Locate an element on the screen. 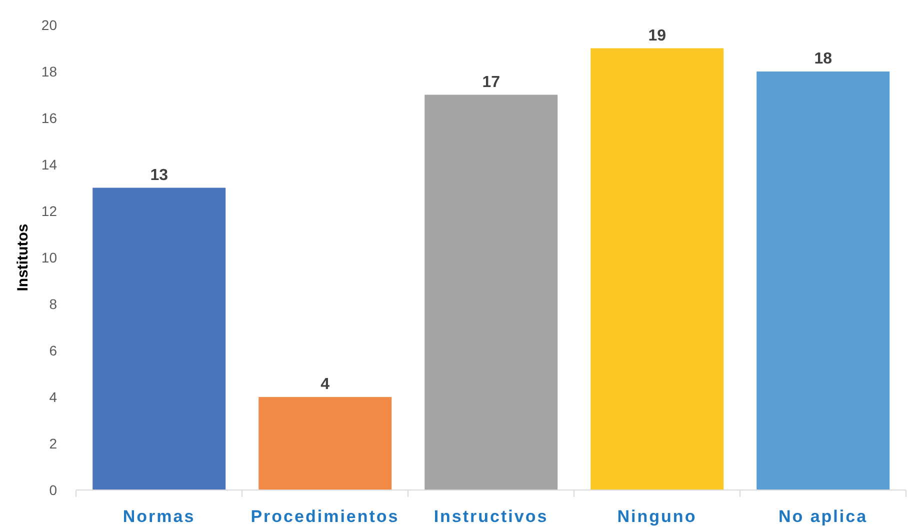  y-tick-label: 20 is located at coordinates (49, 24).